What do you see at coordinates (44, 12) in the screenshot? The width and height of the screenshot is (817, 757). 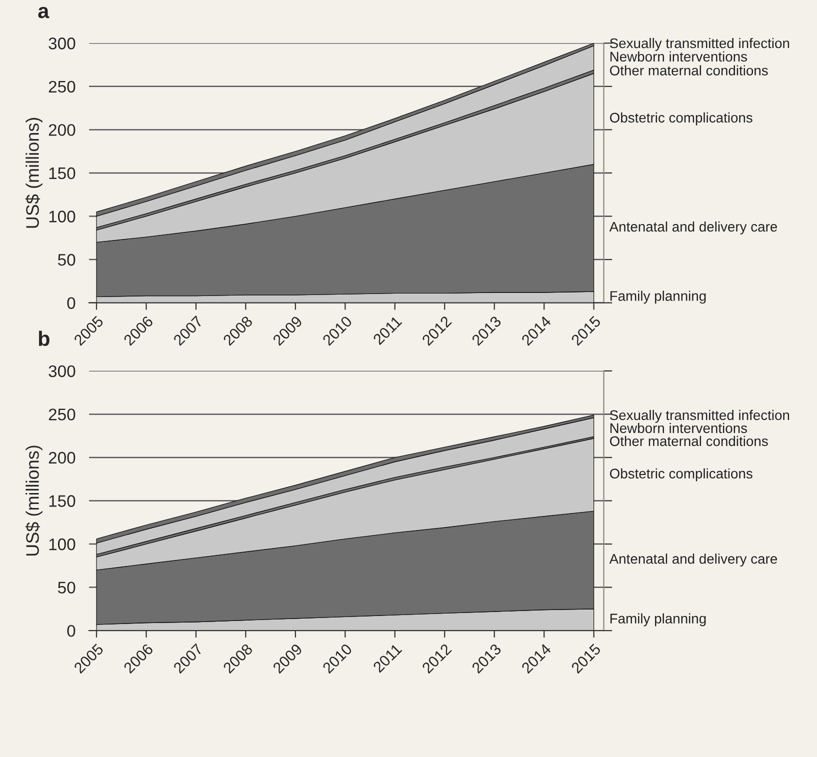 I see `chart-title: a` at bounding box center [44, 12].